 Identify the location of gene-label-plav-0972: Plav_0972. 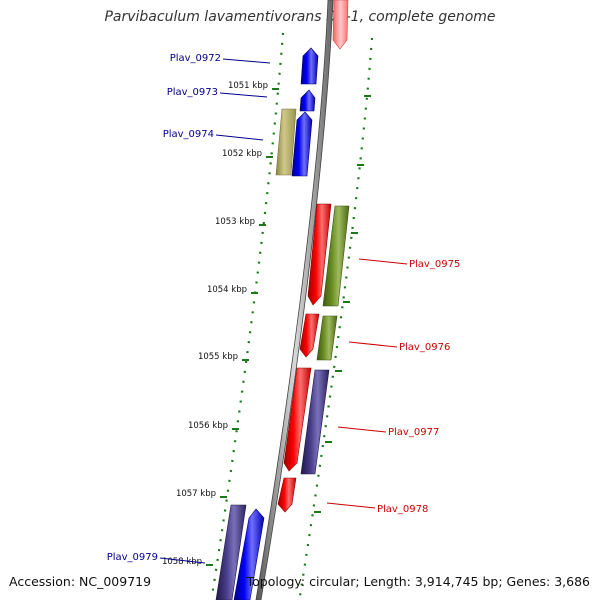
(195, 58).